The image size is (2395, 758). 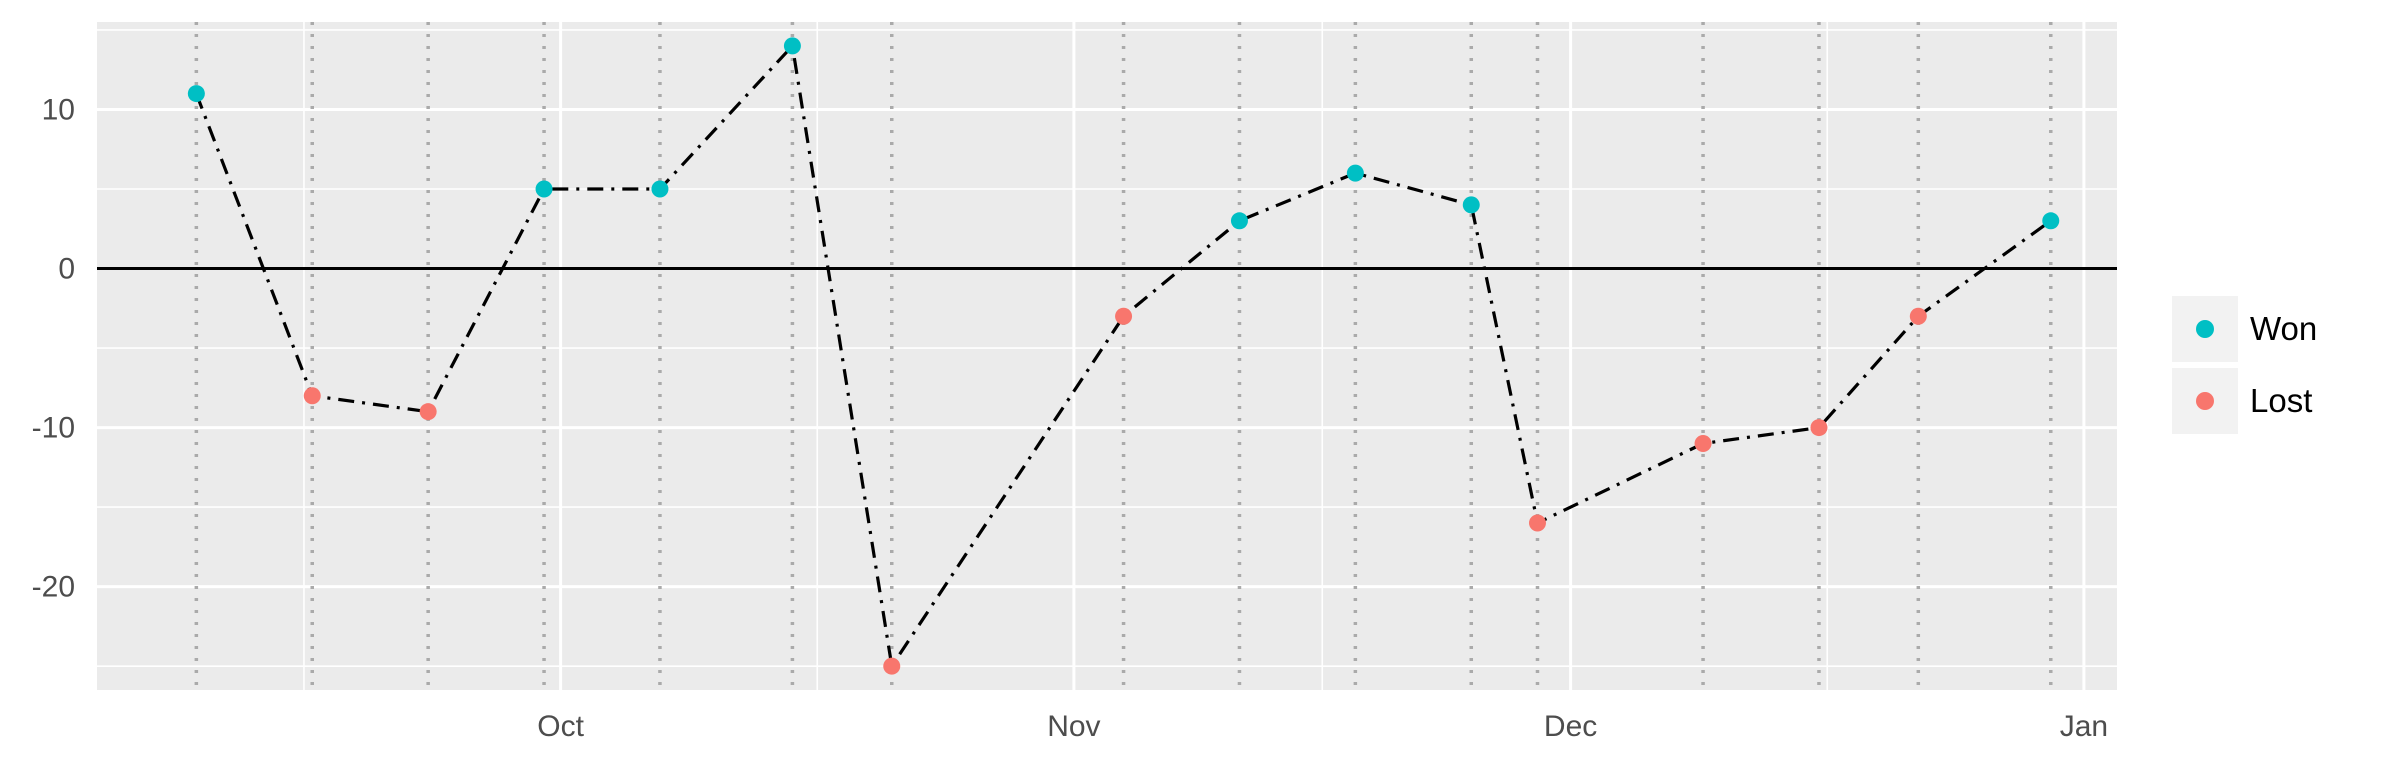 I want to click on legend-marker-lost, so click(x=2205, y=401).